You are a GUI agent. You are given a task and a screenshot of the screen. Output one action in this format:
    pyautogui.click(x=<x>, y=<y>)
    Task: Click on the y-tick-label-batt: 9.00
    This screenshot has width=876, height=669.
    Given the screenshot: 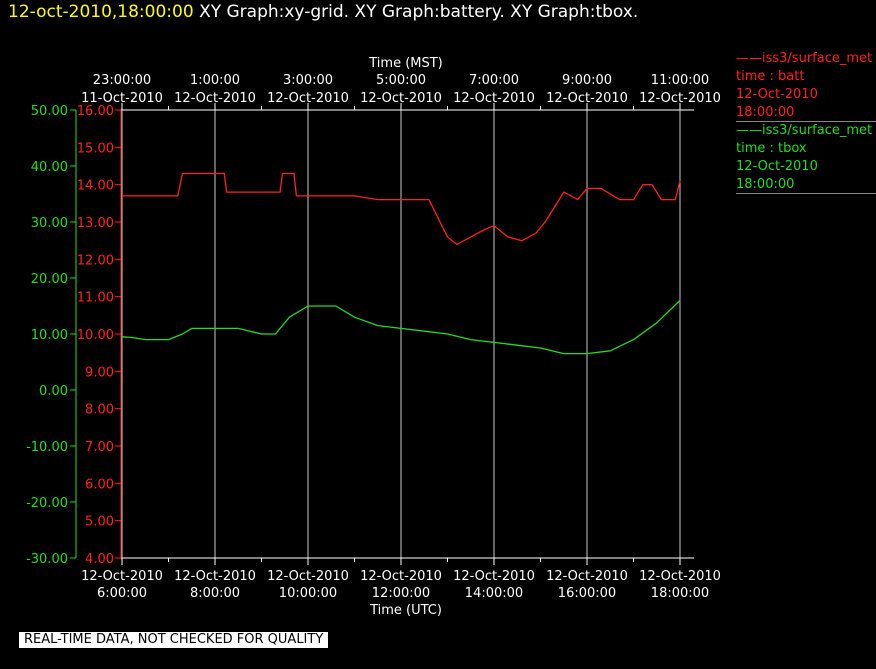 What is the action you would take?
    pyautogui.click(x=99, y=372)
    